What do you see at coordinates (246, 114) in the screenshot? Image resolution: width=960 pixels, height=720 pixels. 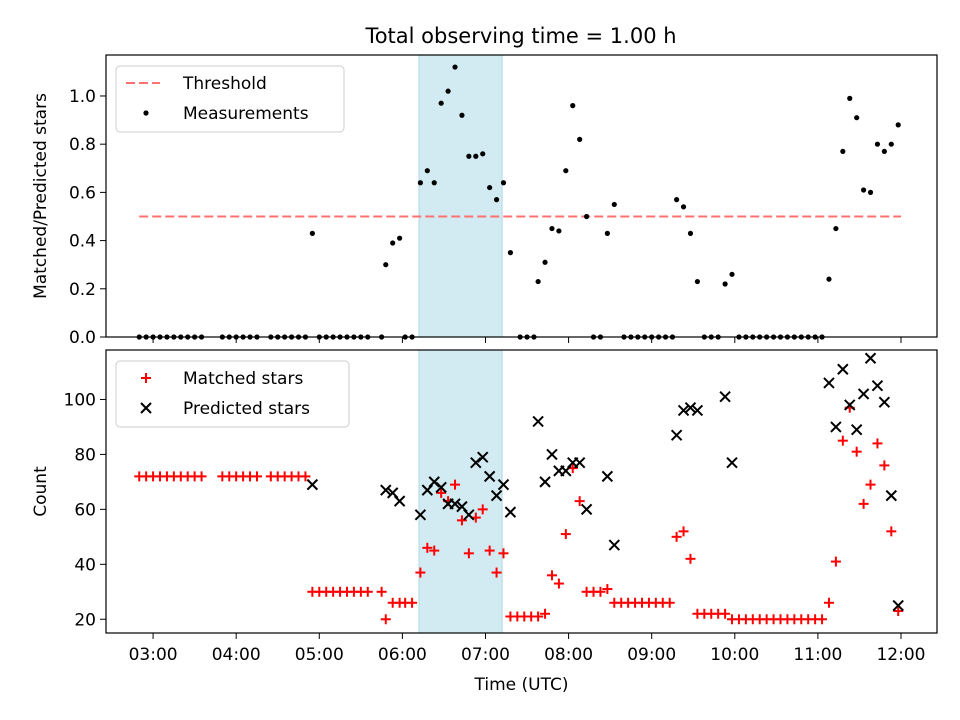 I see `legend-label: Measurements` at bounding box center [246, 114].